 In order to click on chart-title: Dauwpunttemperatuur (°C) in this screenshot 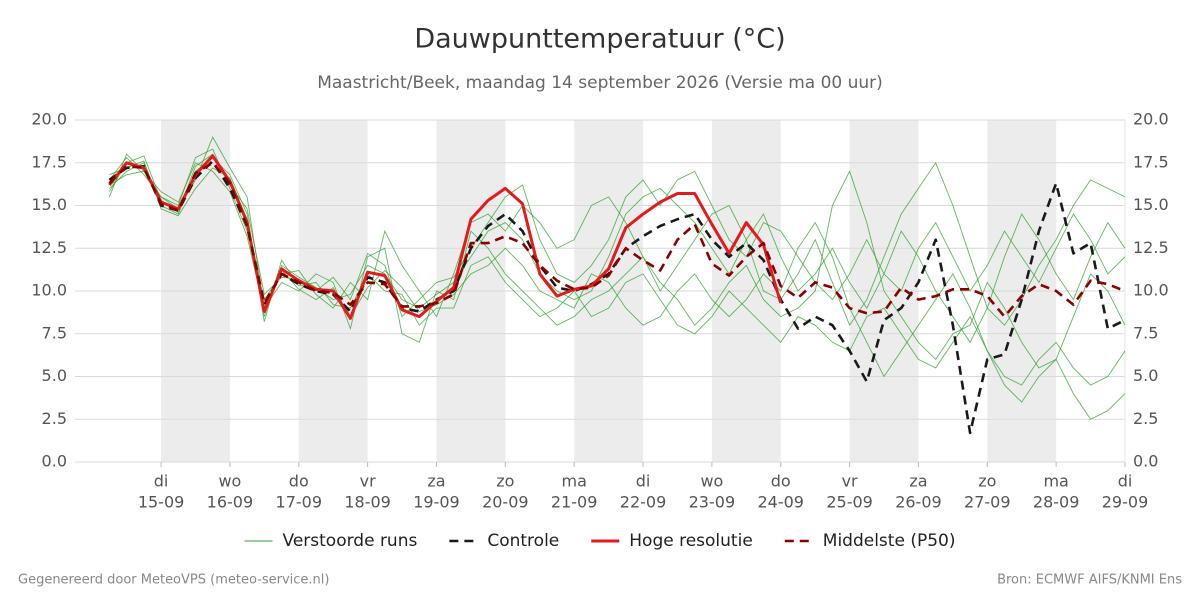, I will do `click(599, 39)`.